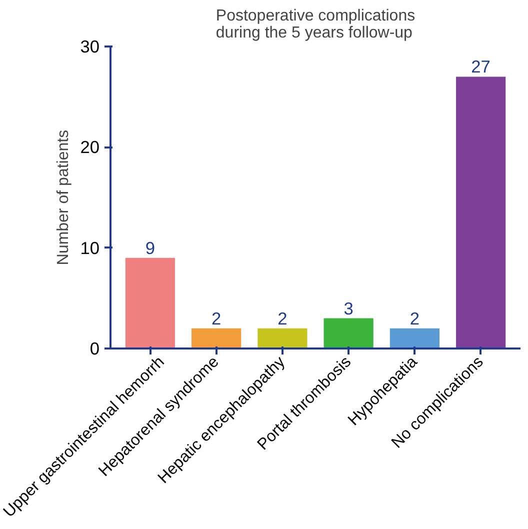 The width and height of the screenshot is (528, 529). What do you see at coordinates (349, 308) in the screenshot?
I see `data-label: 3` at bounding box center [349, 308].